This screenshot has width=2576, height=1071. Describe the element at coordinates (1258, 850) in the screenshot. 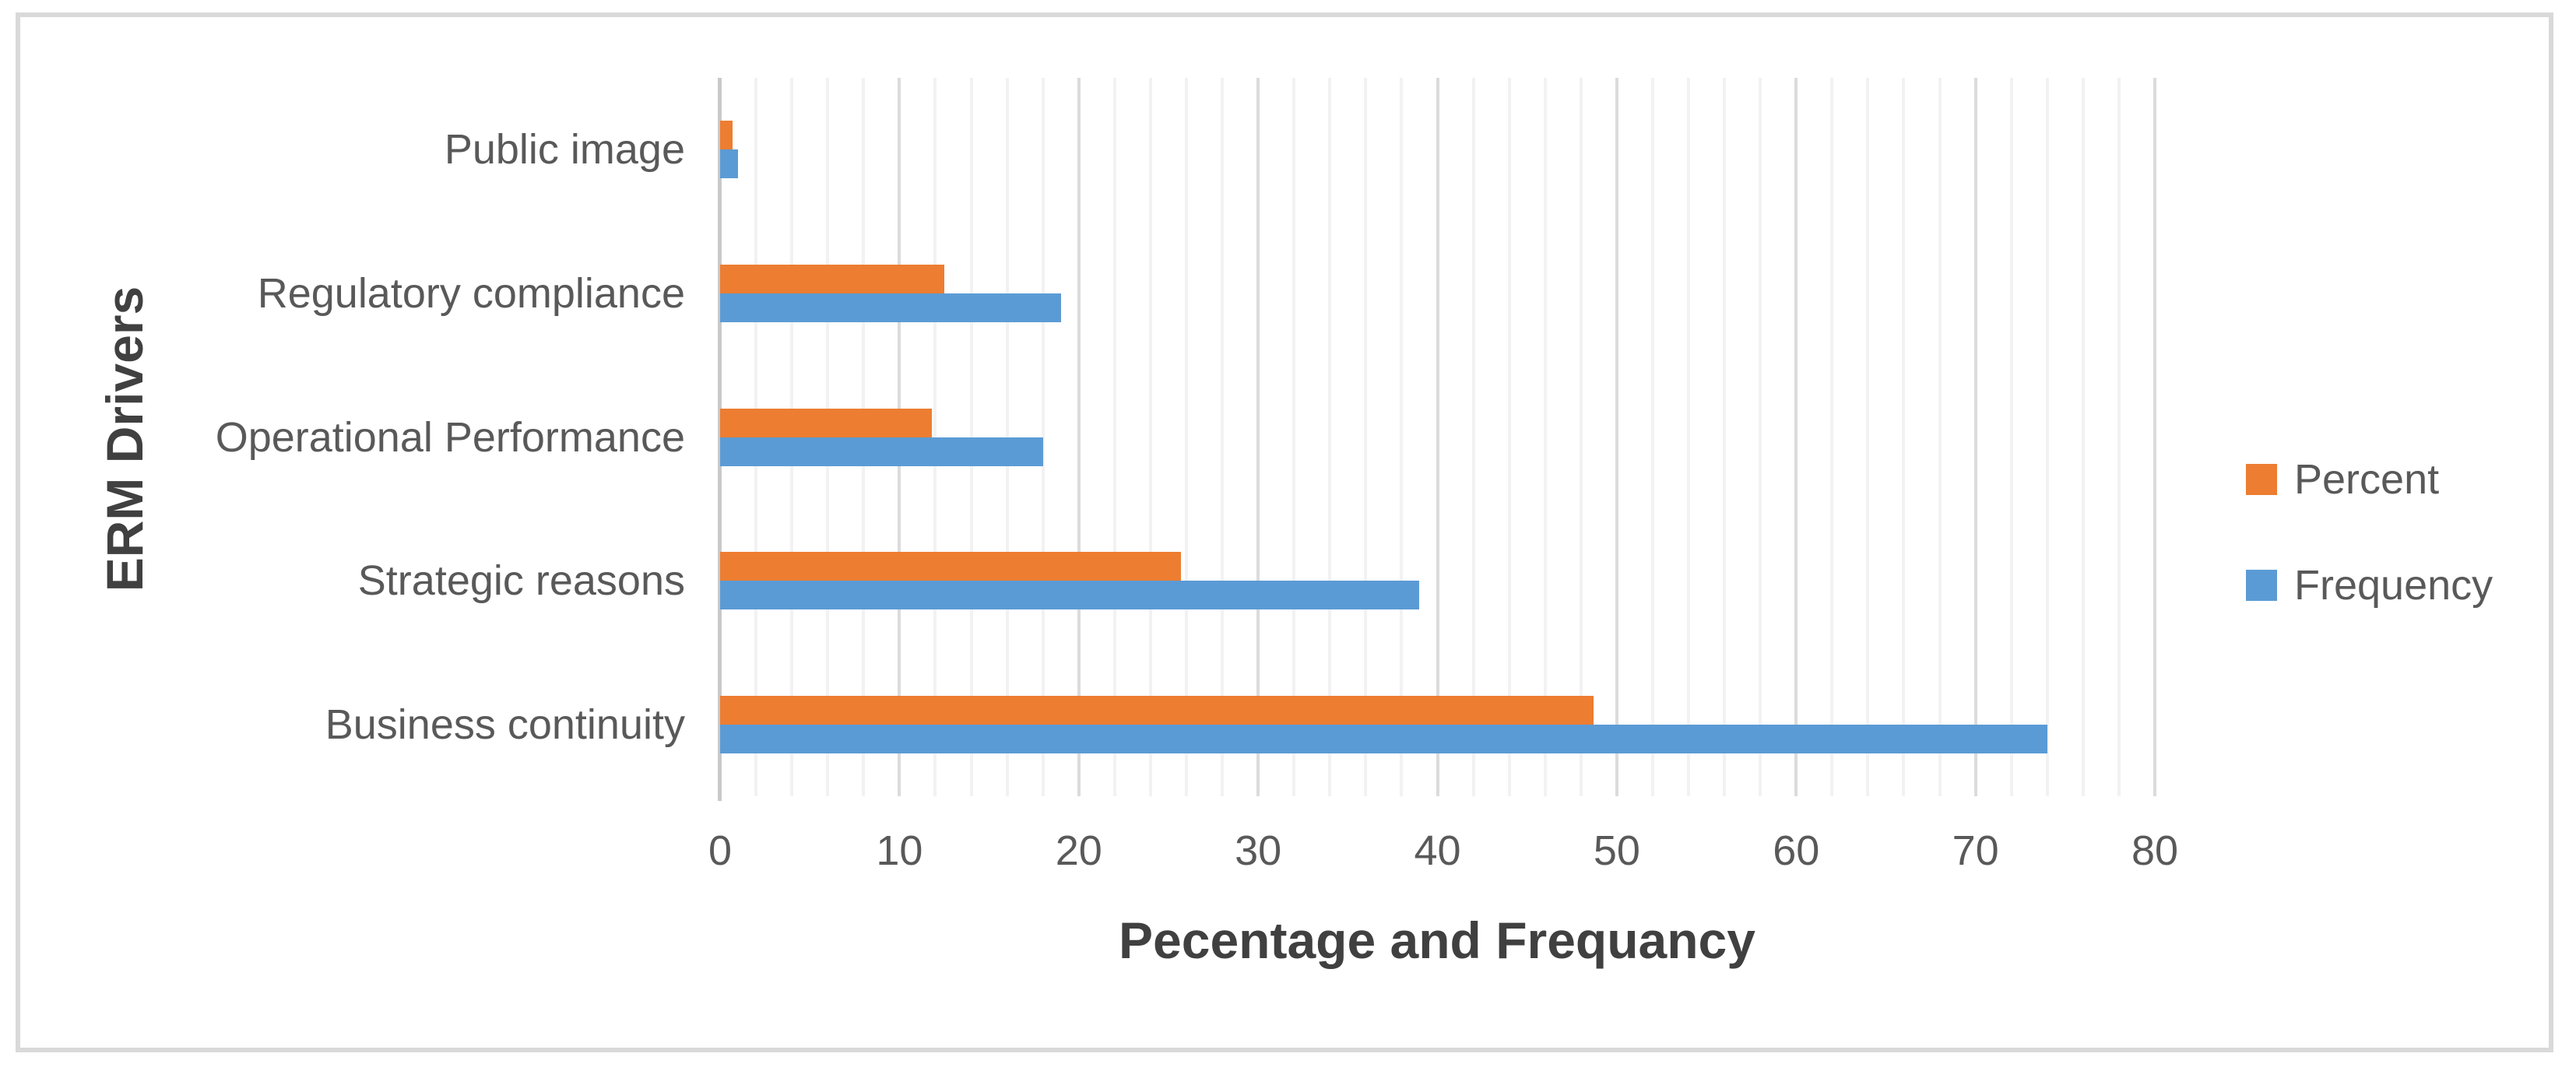

I see `tick-label-30: 30` at that location.